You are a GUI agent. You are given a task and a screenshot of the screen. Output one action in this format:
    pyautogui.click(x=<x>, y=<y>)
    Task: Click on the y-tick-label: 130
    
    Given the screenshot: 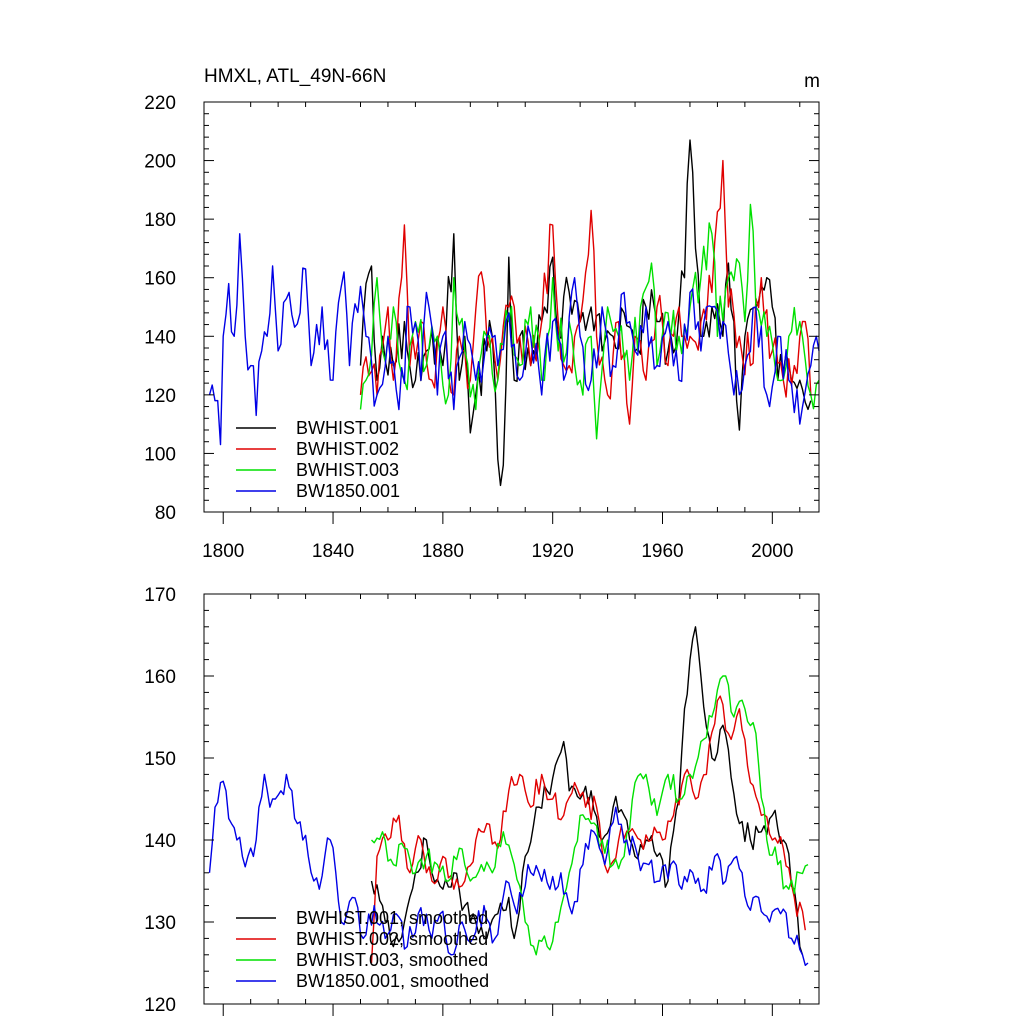 What is the action you would take?
    pyautogui.click(x=160, y=923)
    